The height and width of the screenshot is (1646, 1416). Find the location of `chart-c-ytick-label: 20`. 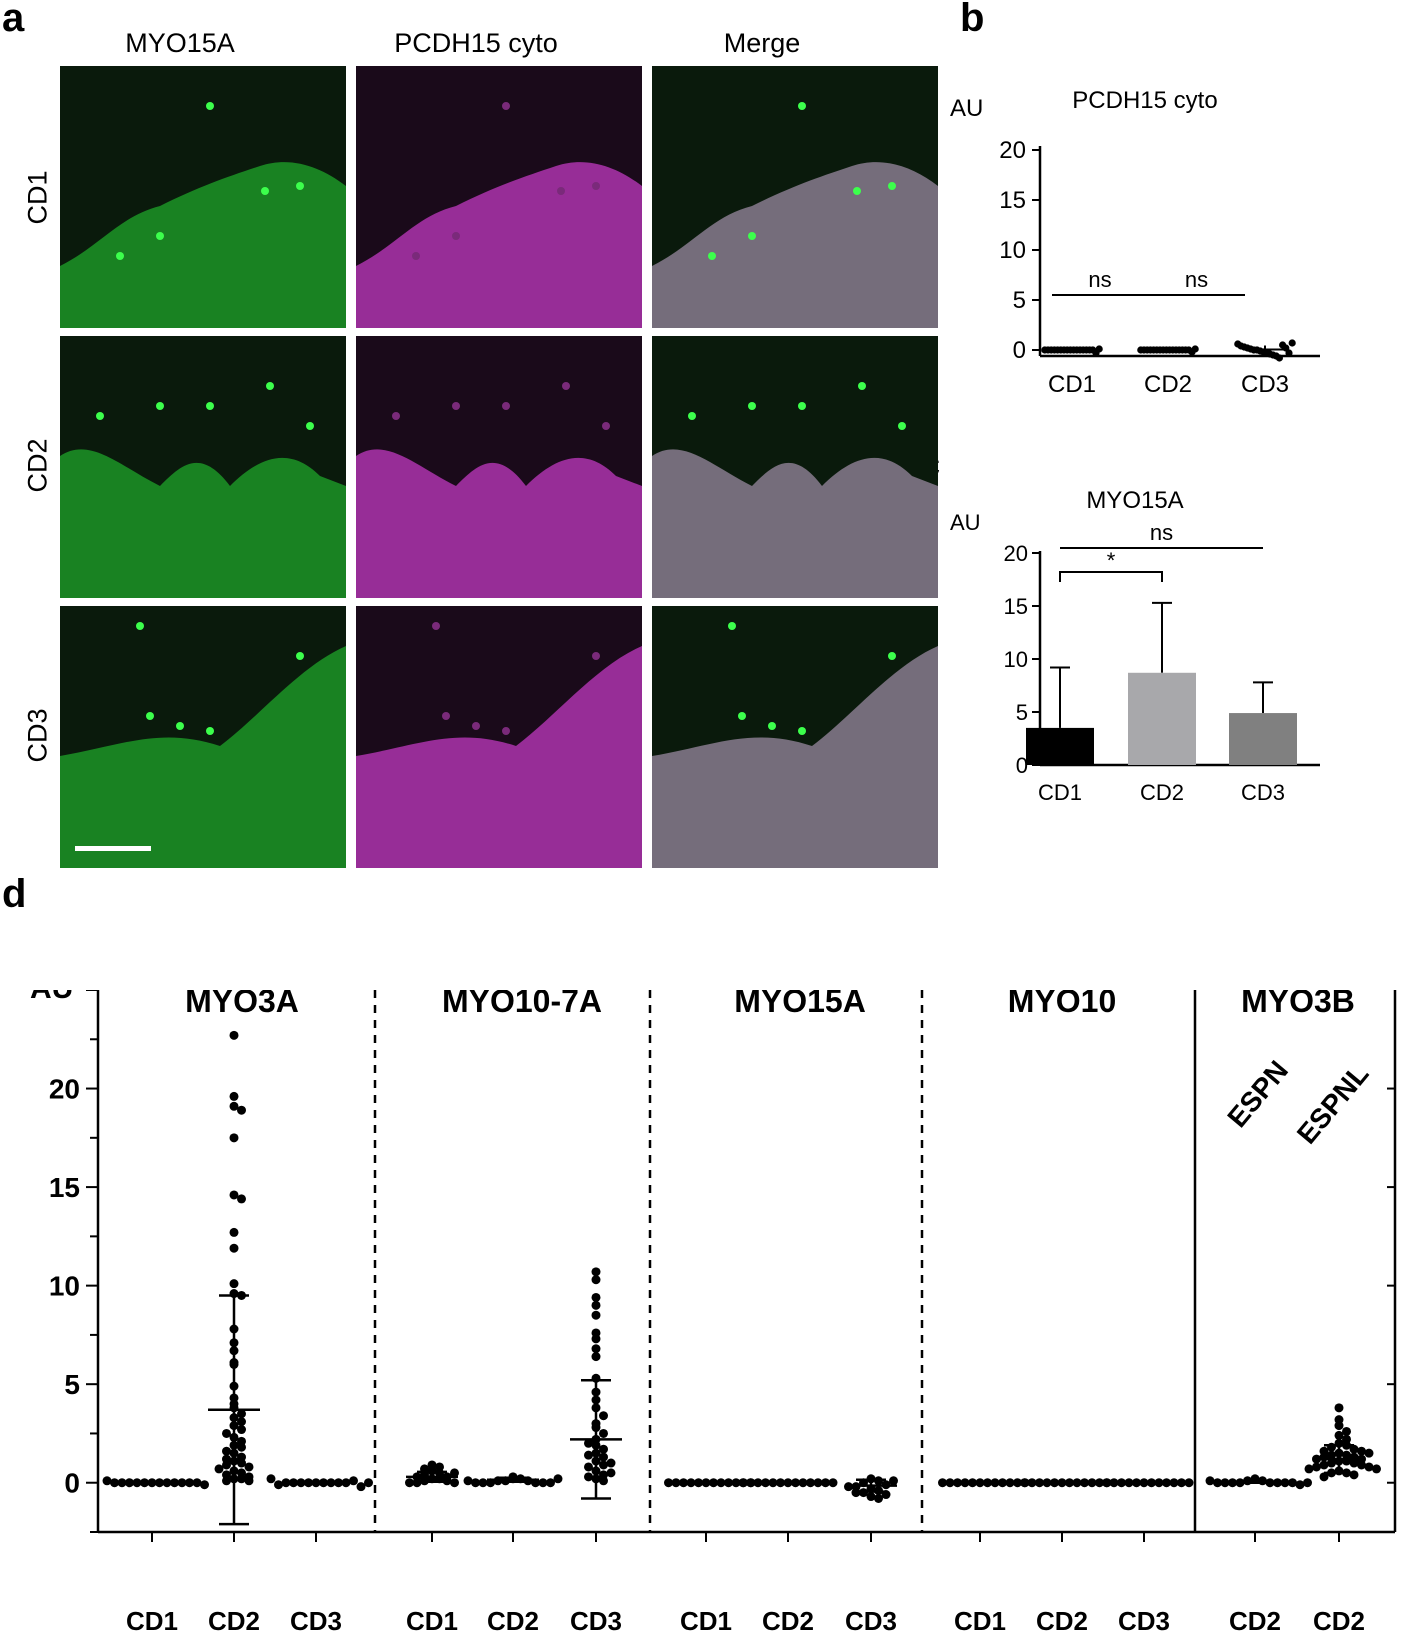

chart-c-ytick-label: 20 is located at coordinates (1016, 553).